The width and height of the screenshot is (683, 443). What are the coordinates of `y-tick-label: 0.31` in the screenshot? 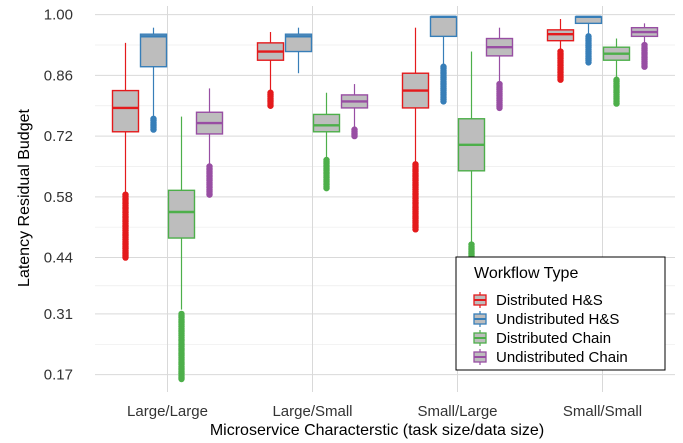 It's located at (58, 314).